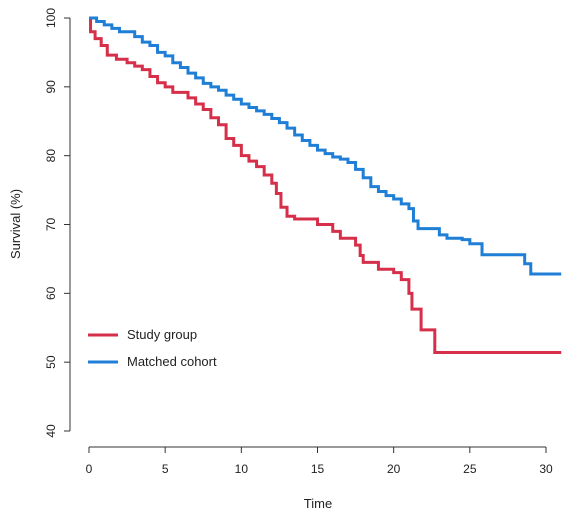 The image size is (572, 519). What do you see at coordinates (51, 156) in the screenshot?
I see `y-tick-label: 80` at bounding box center [51, 156].